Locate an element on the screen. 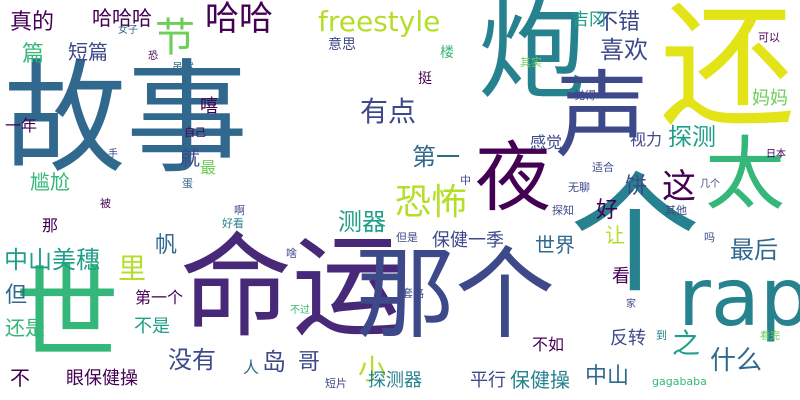 This screenshot has width=800, height=400. word-ge: 个 is located at coordinates (635, 235).